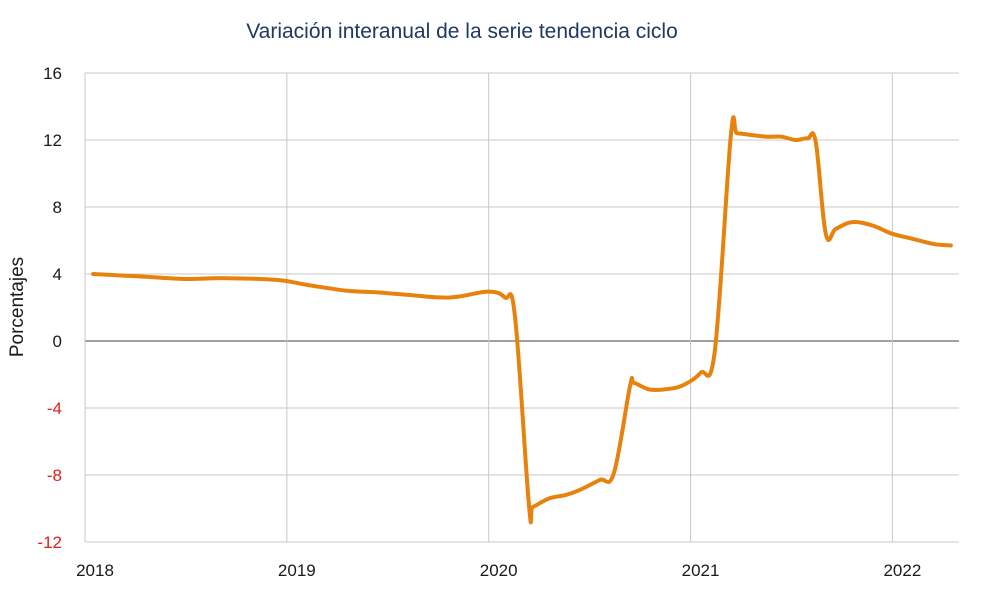 The image size is (998, 613). Describe the element at coordinates (902, 570) in the screenshot. I see `x-tick-label: 2022` at that location.